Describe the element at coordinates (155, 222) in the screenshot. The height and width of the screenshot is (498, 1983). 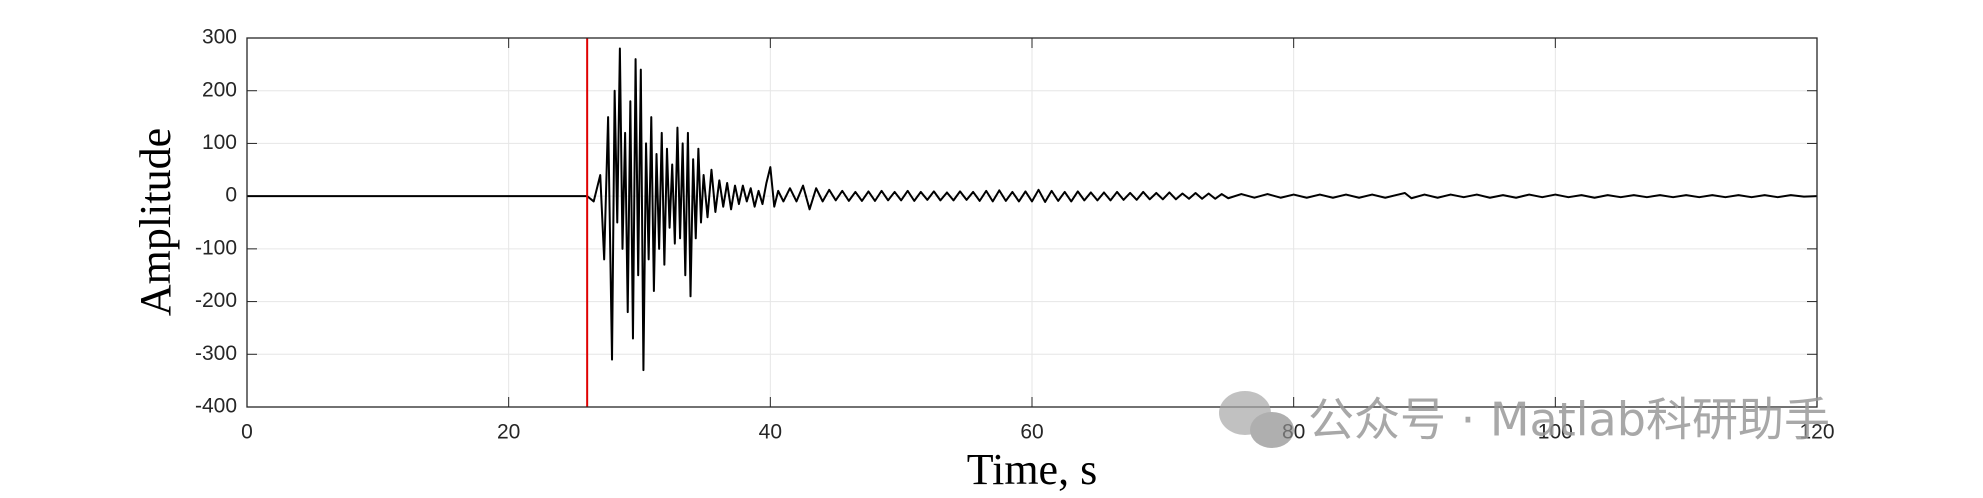
I see `y-axis-label: Amplitude` at that location.